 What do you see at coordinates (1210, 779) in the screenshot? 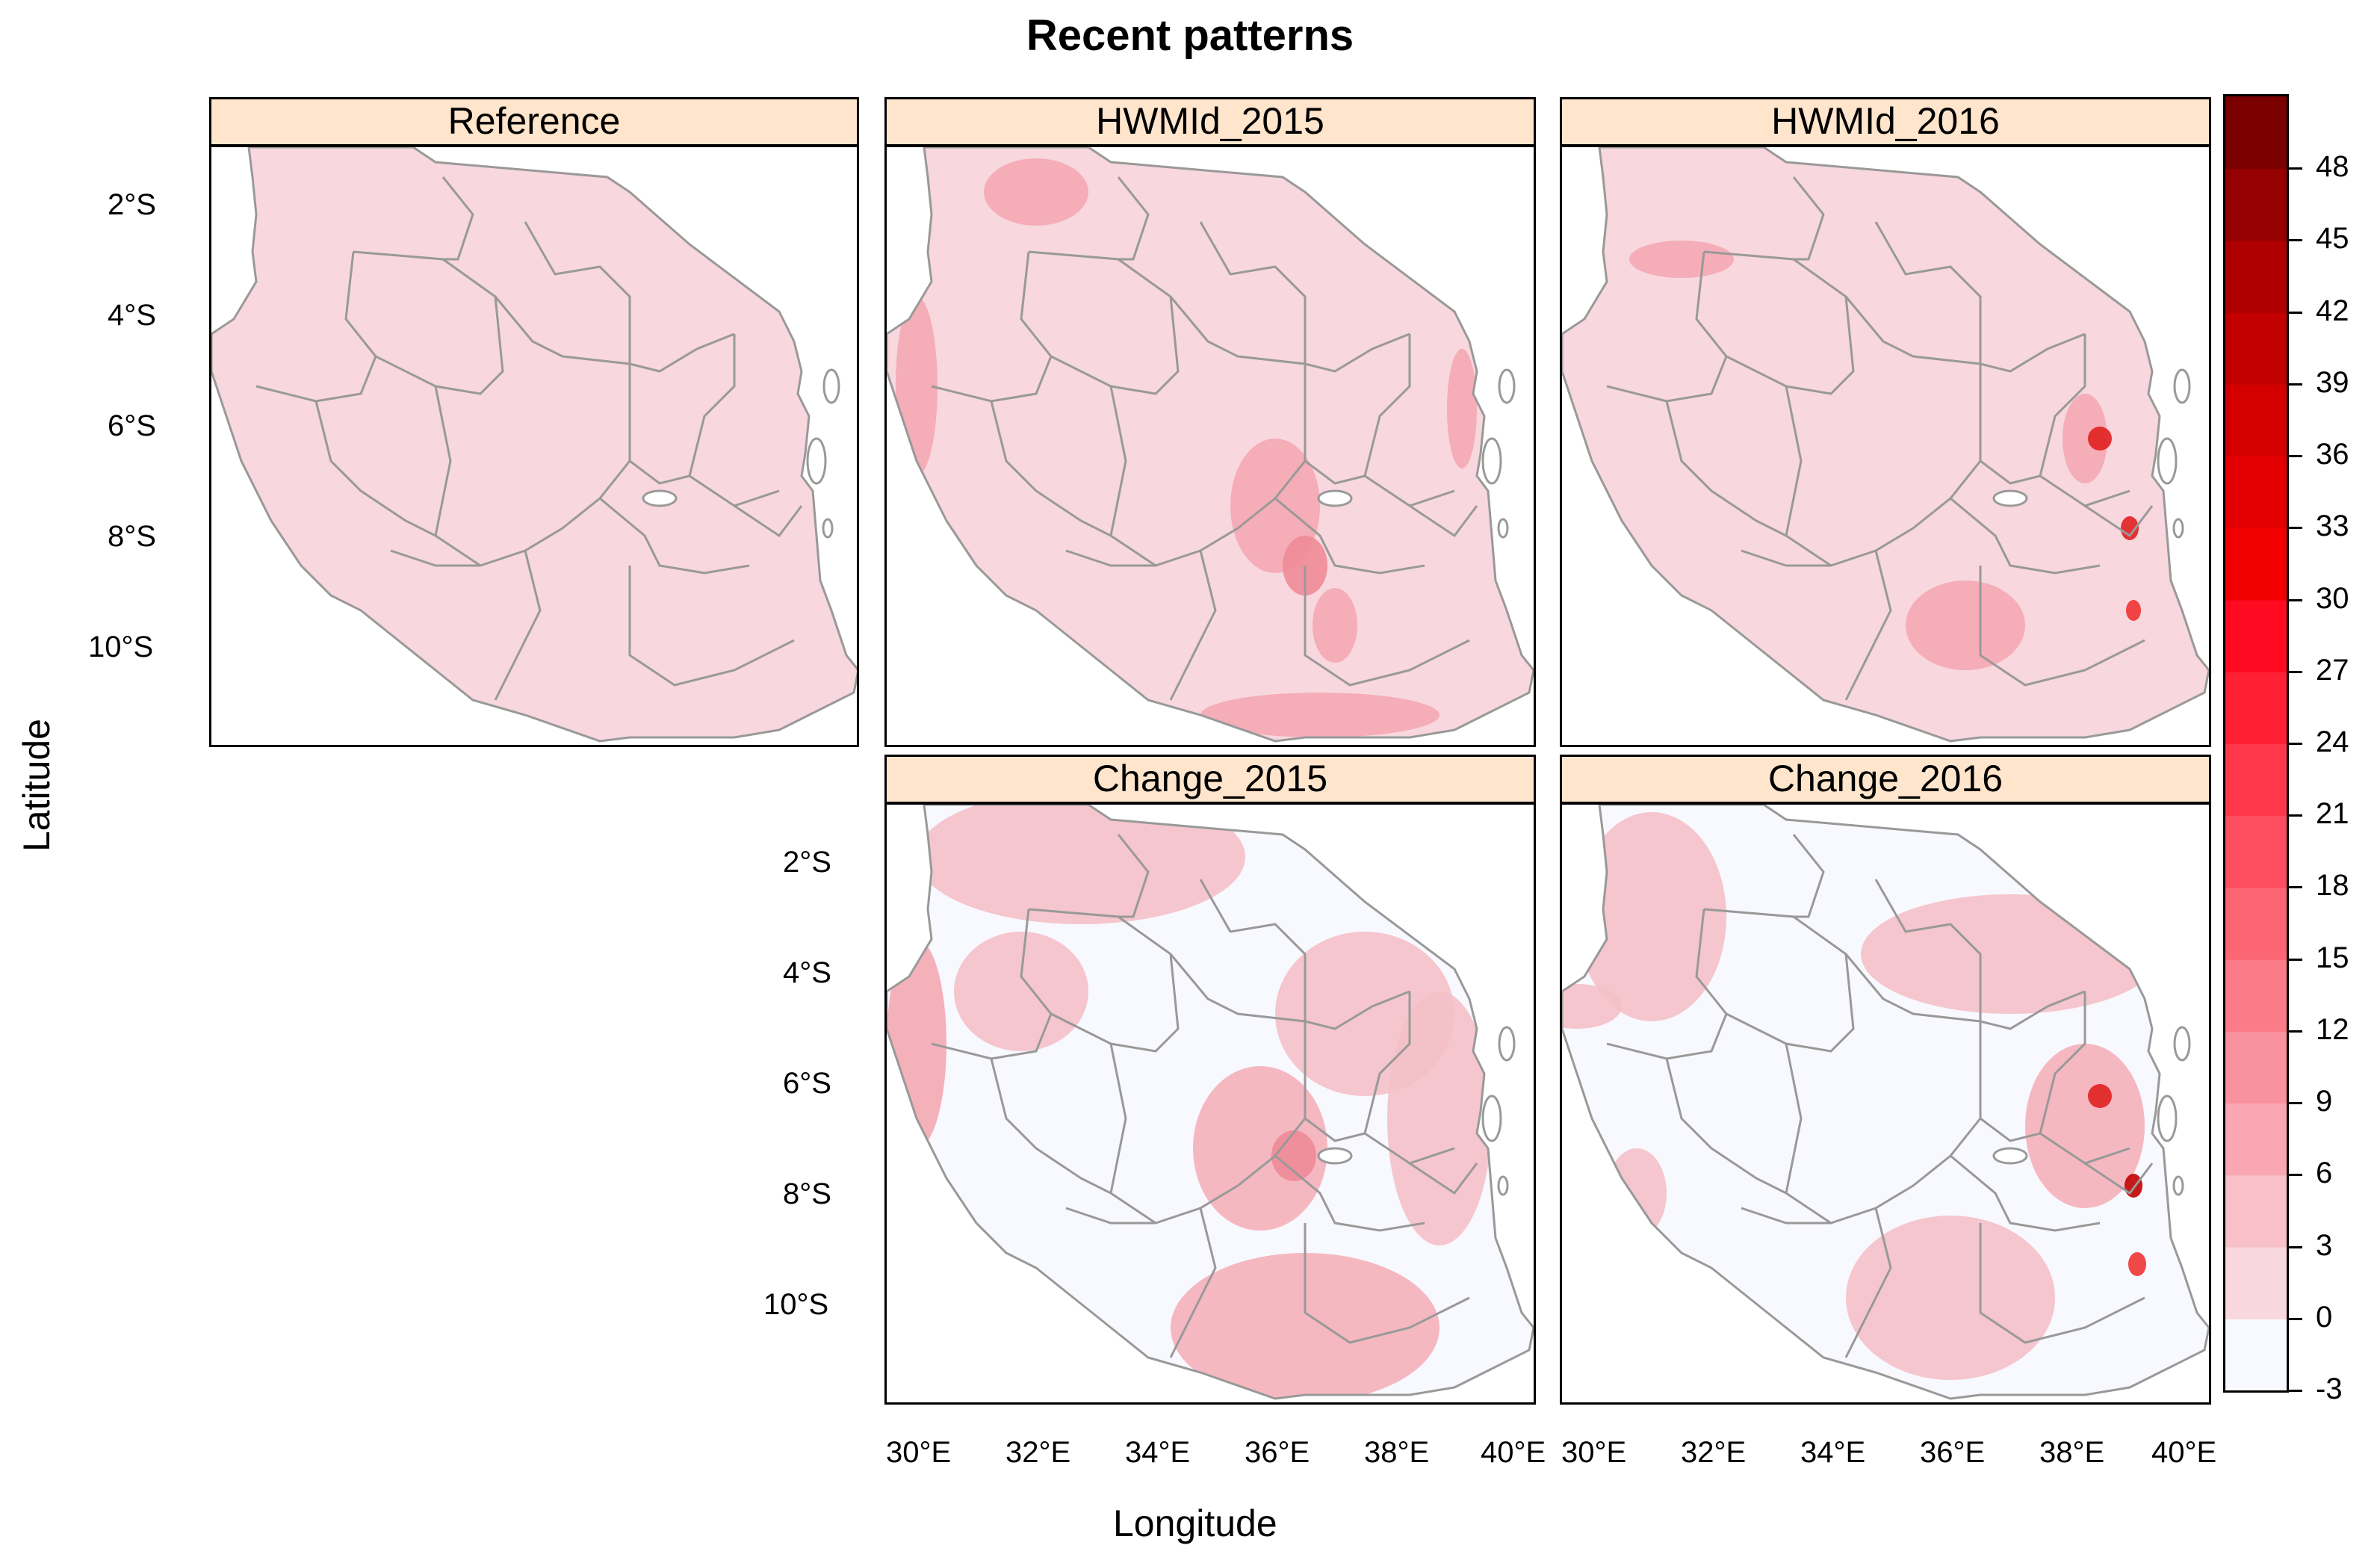
I see `strip-change-2015: Change_2015` at bounding box center [1210, 779].